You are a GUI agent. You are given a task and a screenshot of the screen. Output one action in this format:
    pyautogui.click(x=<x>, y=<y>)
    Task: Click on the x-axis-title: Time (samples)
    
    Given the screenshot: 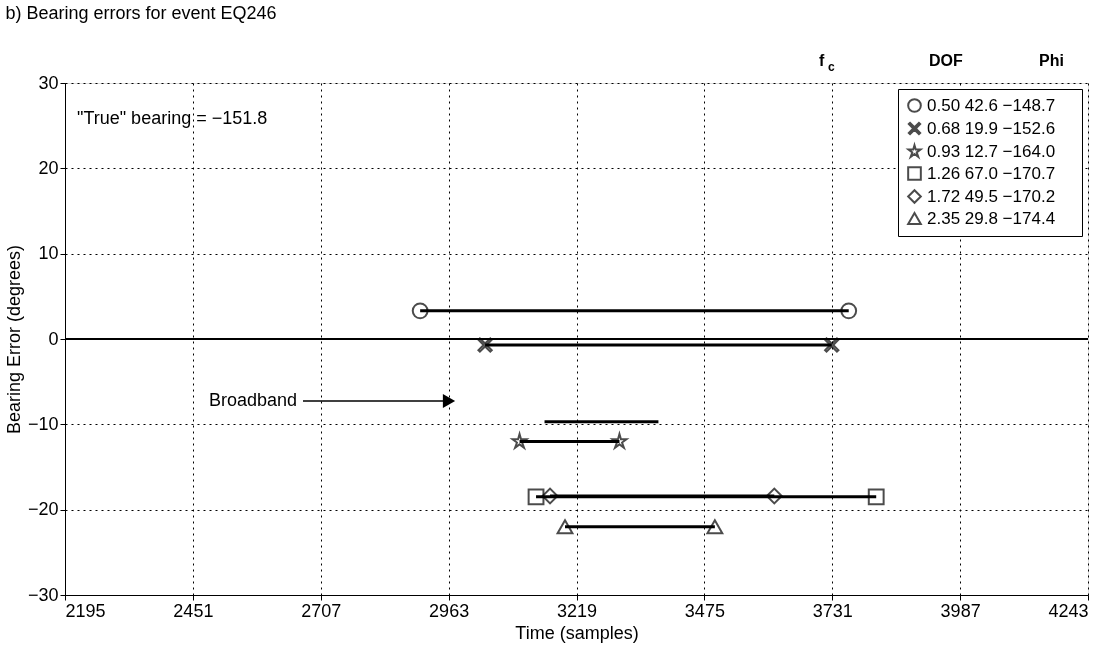 What is the action you would take?
    pyautogui.click(x=577, y=632)
    